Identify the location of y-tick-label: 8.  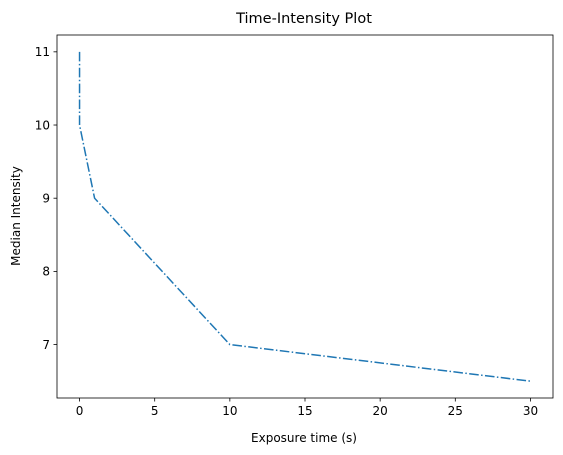
(46, 272).